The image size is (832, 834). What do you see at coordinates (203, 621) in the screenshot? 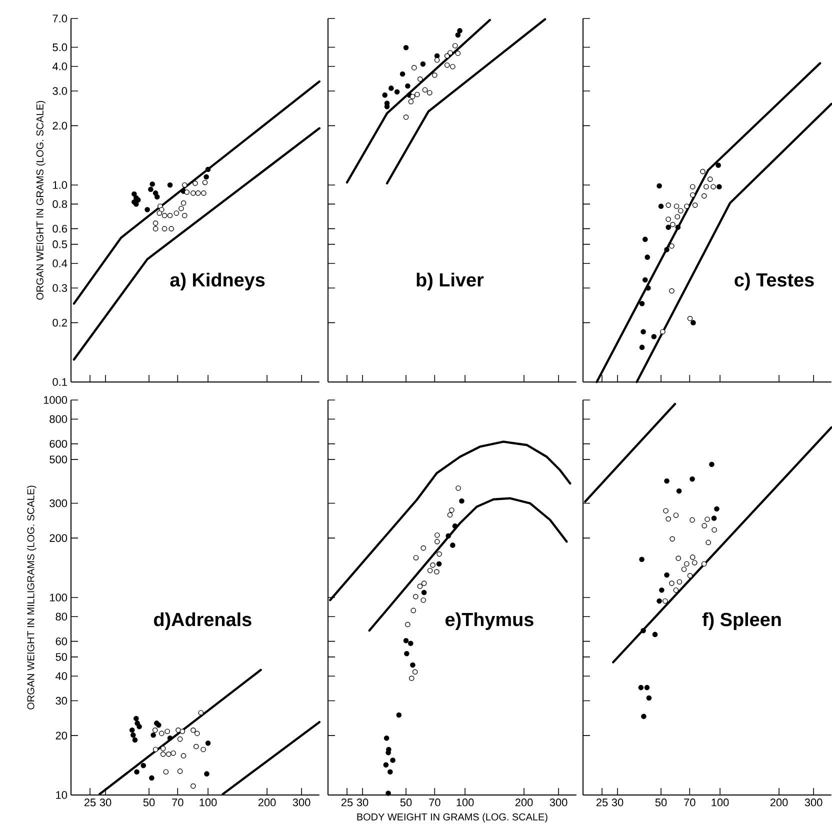
I see `text: d)Adrenals` at bounding box center [203, 621].